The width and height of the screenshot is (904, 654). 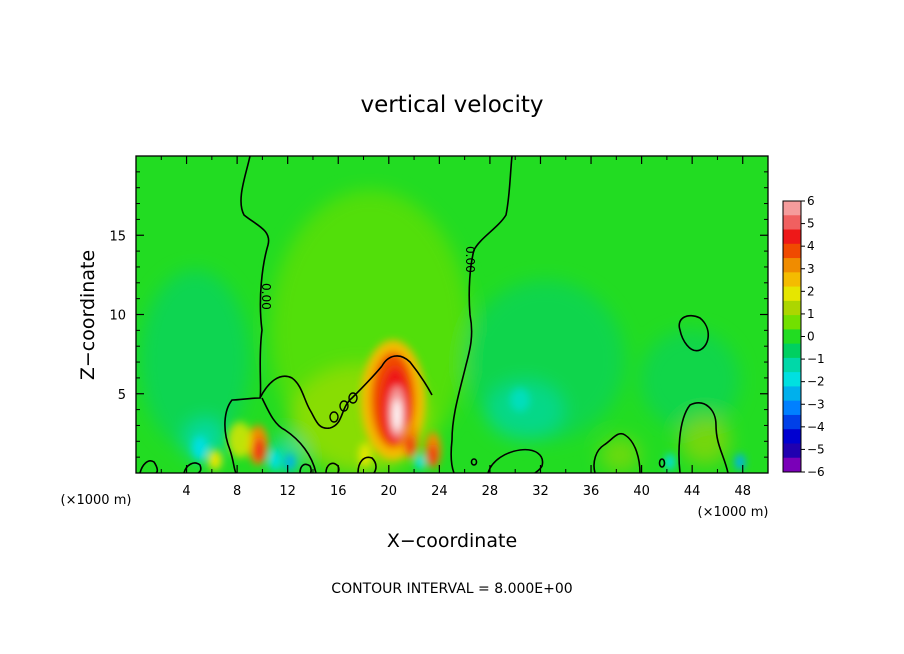 What do you see at coordinates (186, 491) in the screenshot?
I see `x-tick-label: 4` at bounding box center [186, 491].